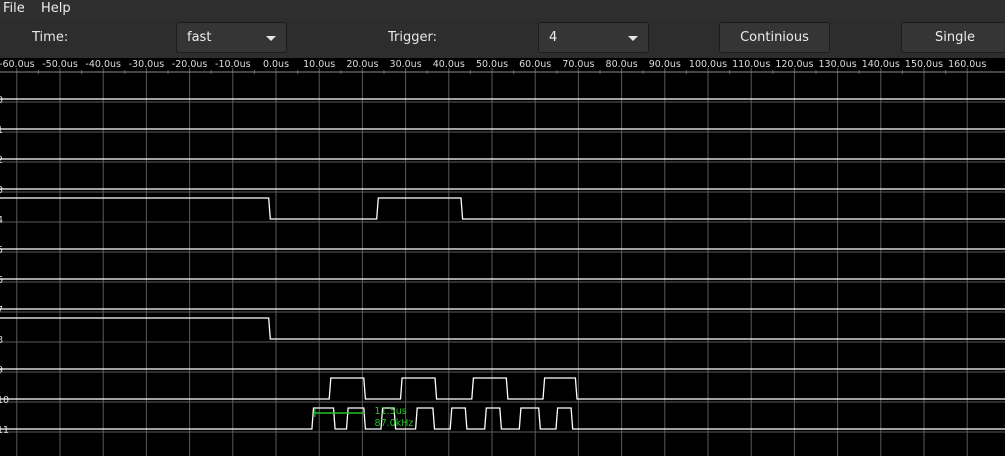 The height and width of the screenshot is (456, 1005). I want to click on tick-label: -20.0us, so click(190, 64).